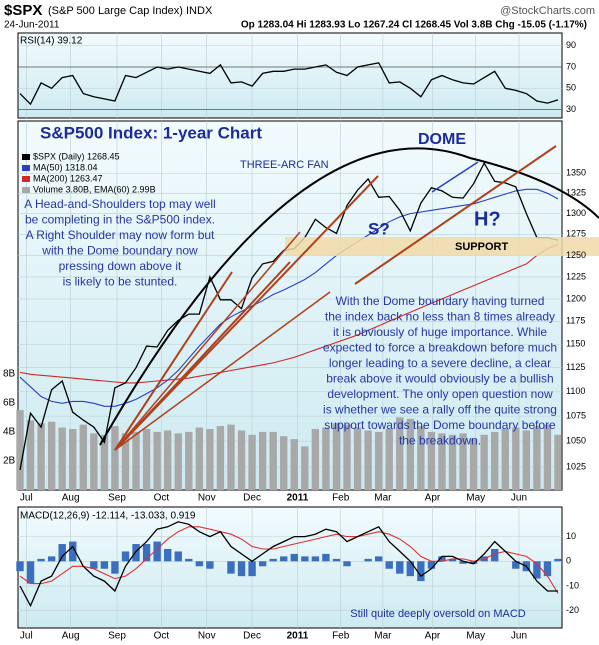 This screenshot has height=645, width=599. What do you see at coordinates (119, 204) in the screenshot?
I see `note-line: A Head-and-Shoulders top may well` at bounding box center [119, 204].